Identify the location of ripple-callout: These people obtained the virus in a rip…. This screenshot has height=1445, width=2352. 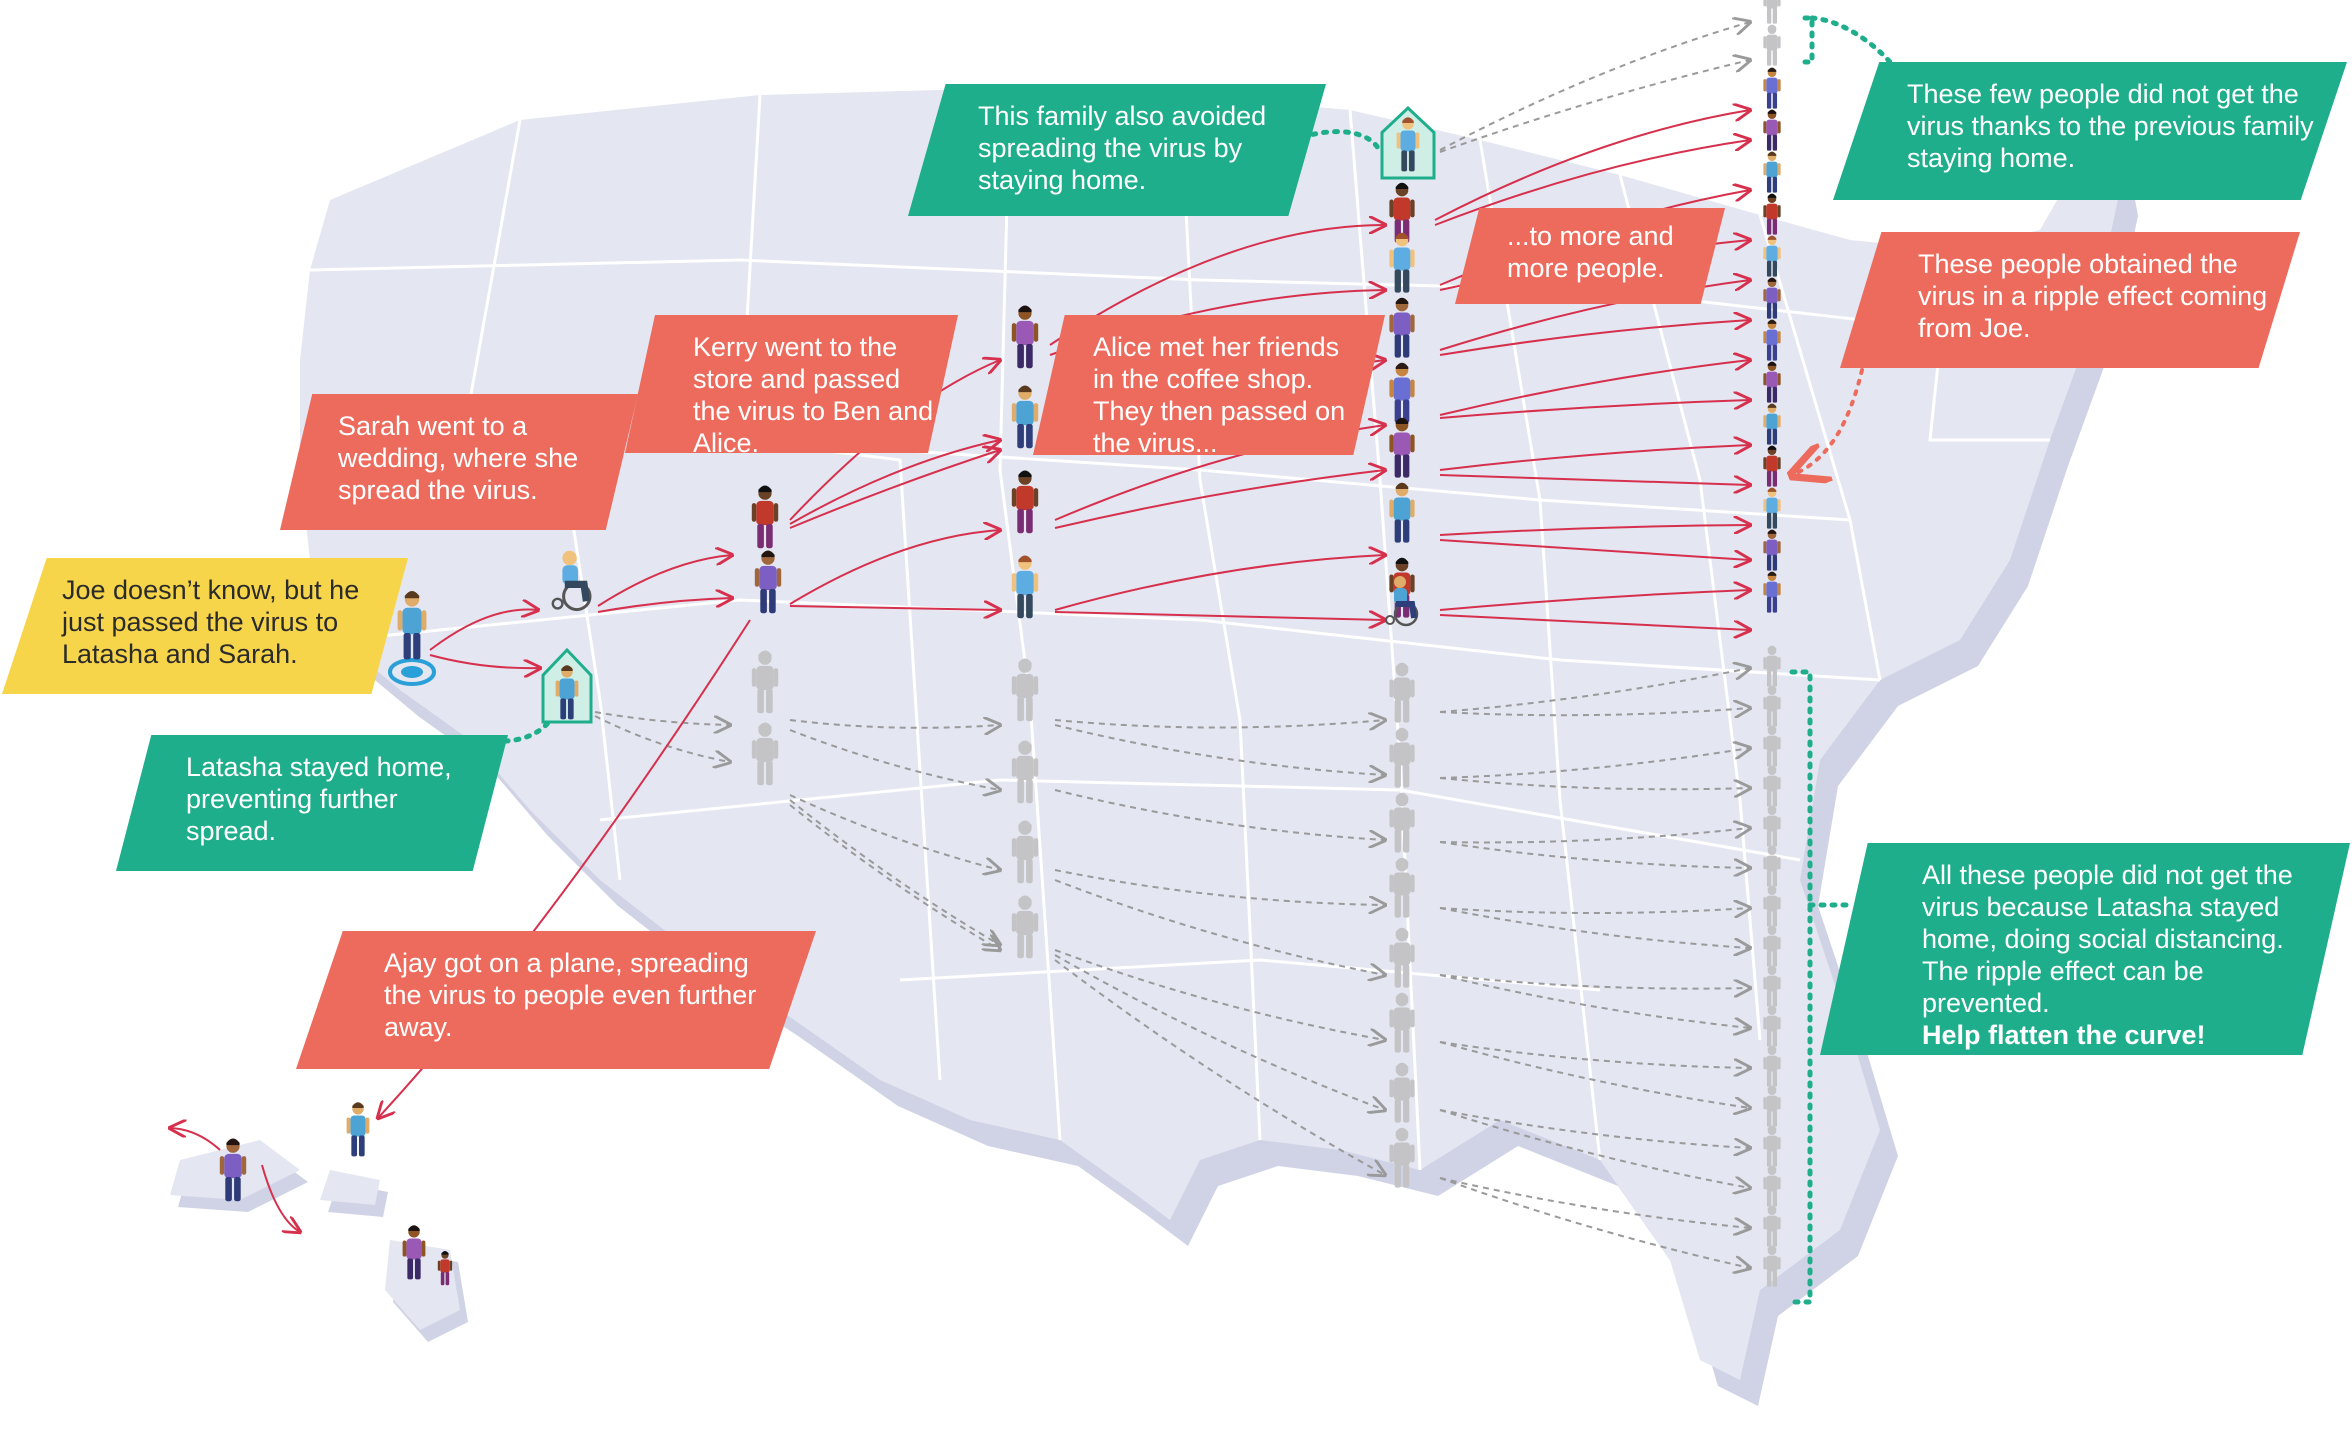
(2070, 300).